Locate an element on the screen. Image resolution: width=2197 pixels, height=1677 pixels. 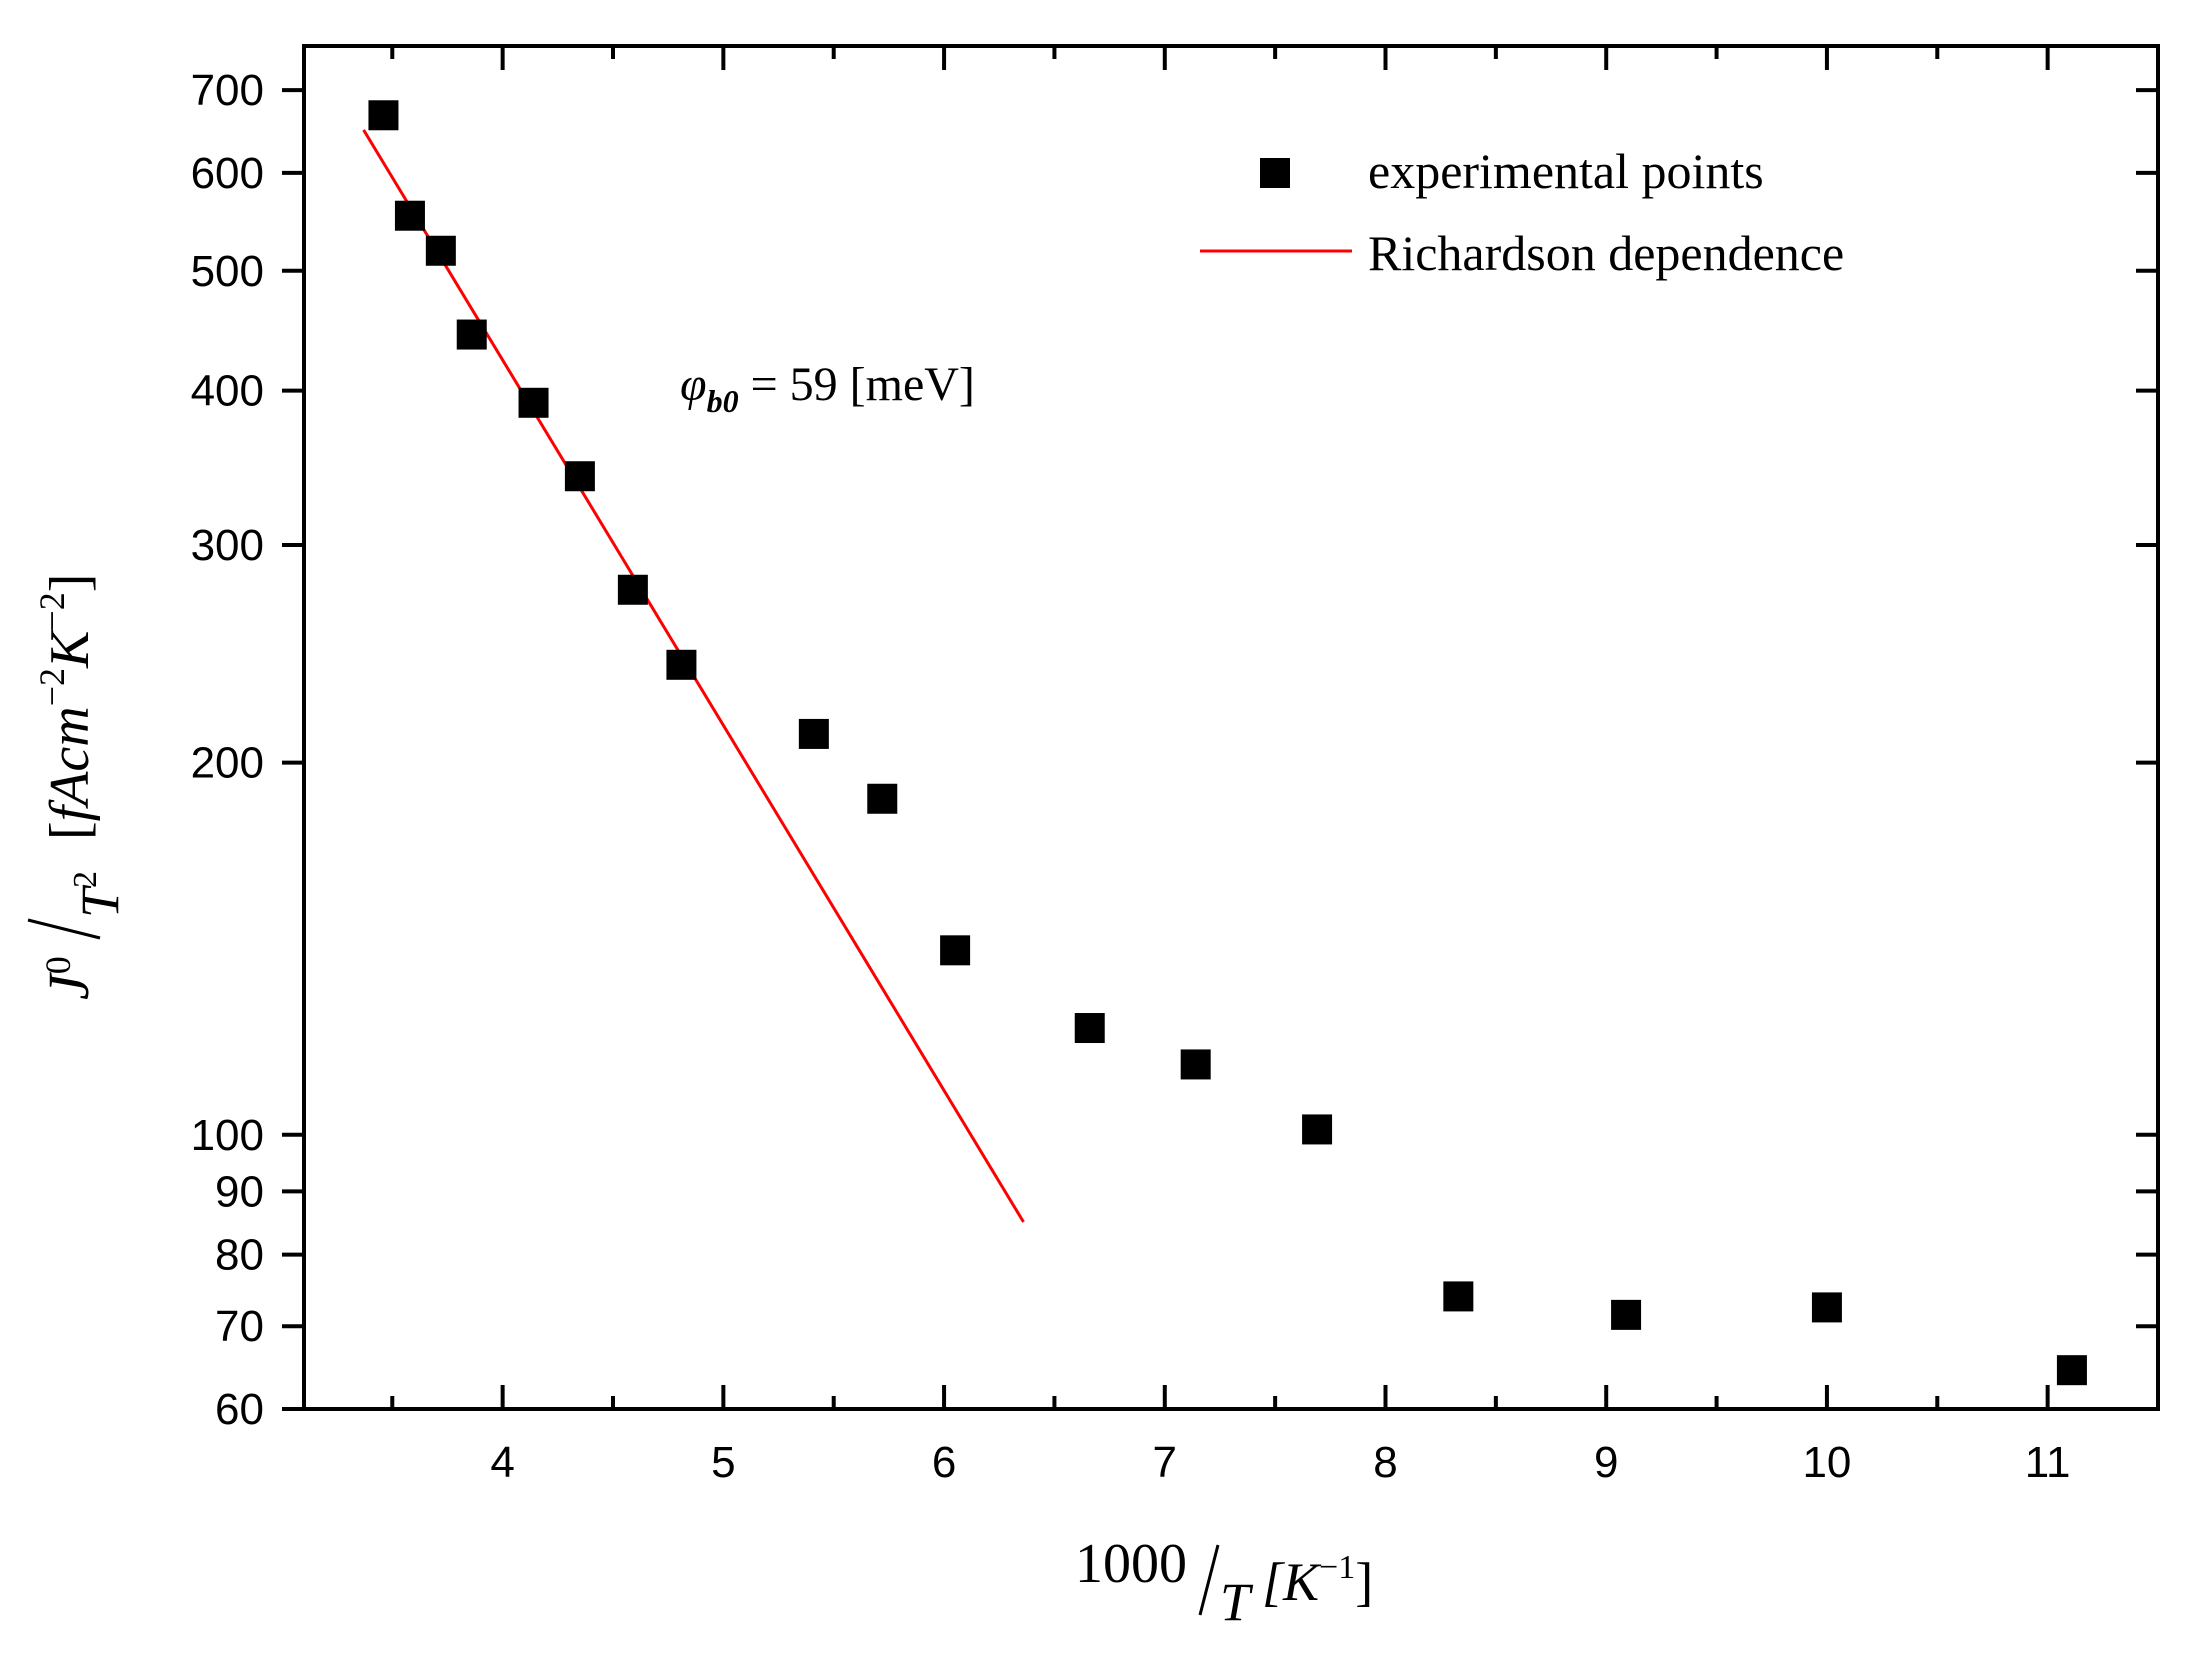
y-label-unit-open: [ is located at coordinates (70, 830).